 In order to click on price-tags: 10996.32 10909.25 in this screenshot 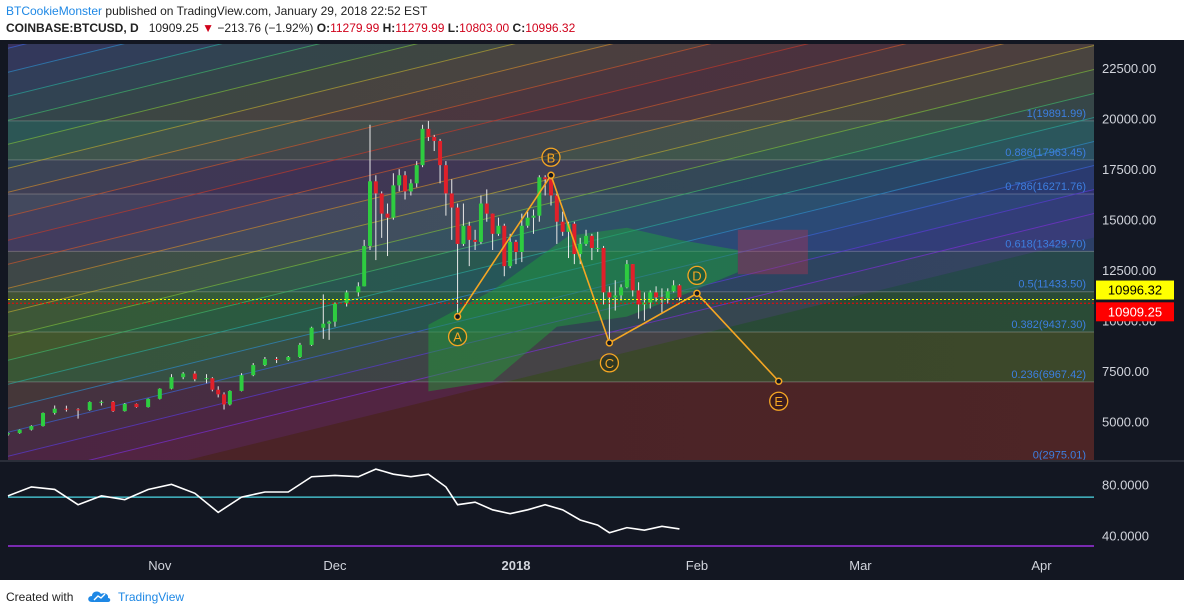, I will do `click(591, 301)`.